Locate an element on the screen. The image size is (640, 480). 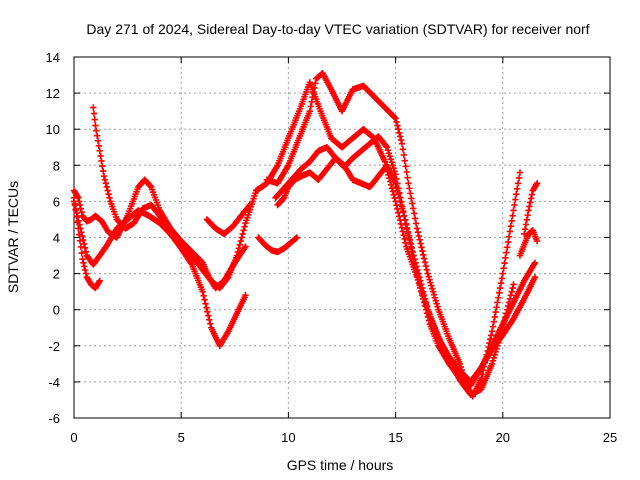
y-tick-label: 14 is located at coordinates (53, 57).